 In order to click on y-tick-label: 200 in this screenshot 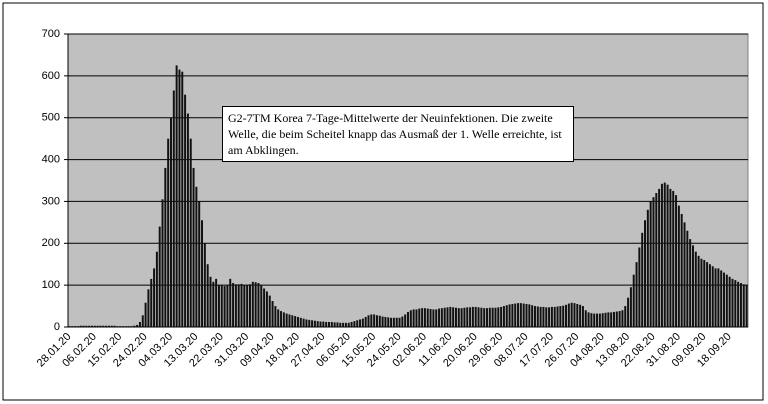, I will do `click(51, 243)`.